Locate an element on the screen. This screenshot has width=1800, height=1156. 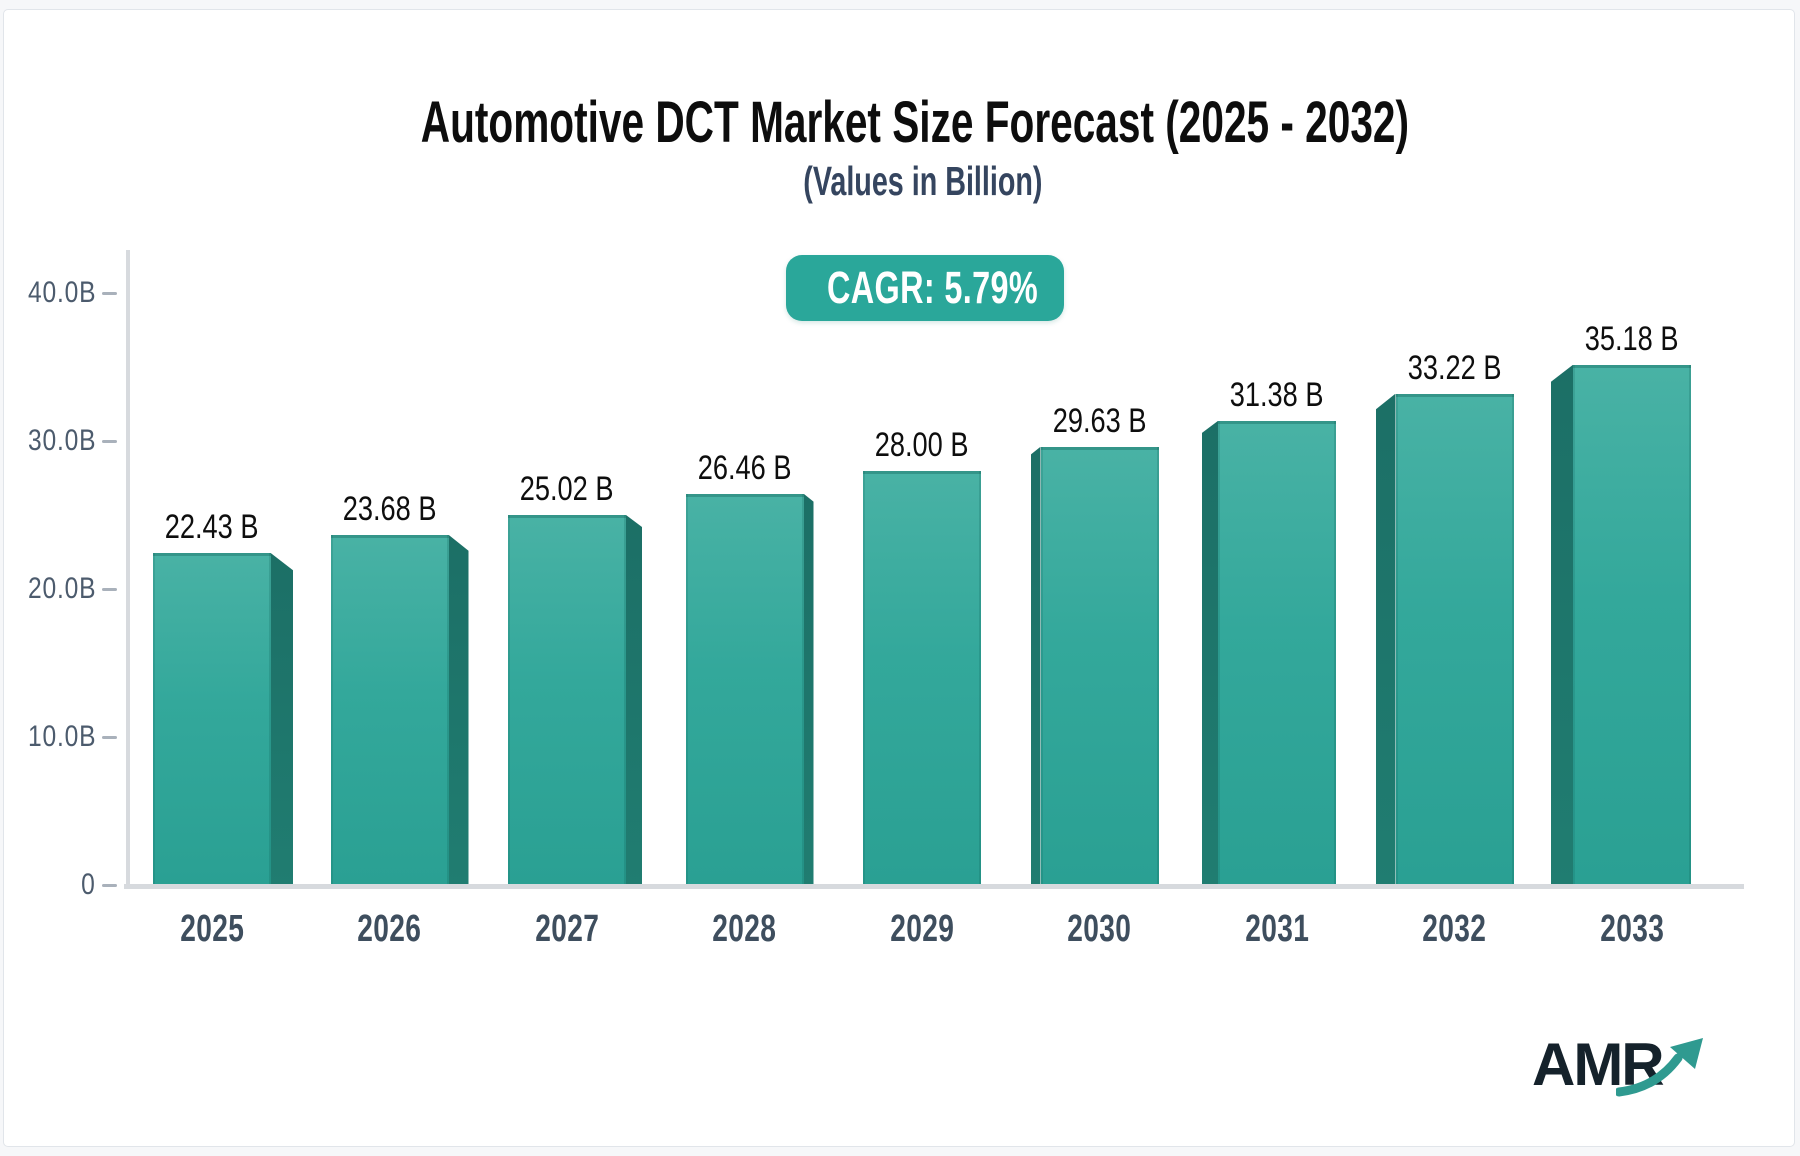
bar-value-label: 22.43 B is located at coordinates (212, 527).